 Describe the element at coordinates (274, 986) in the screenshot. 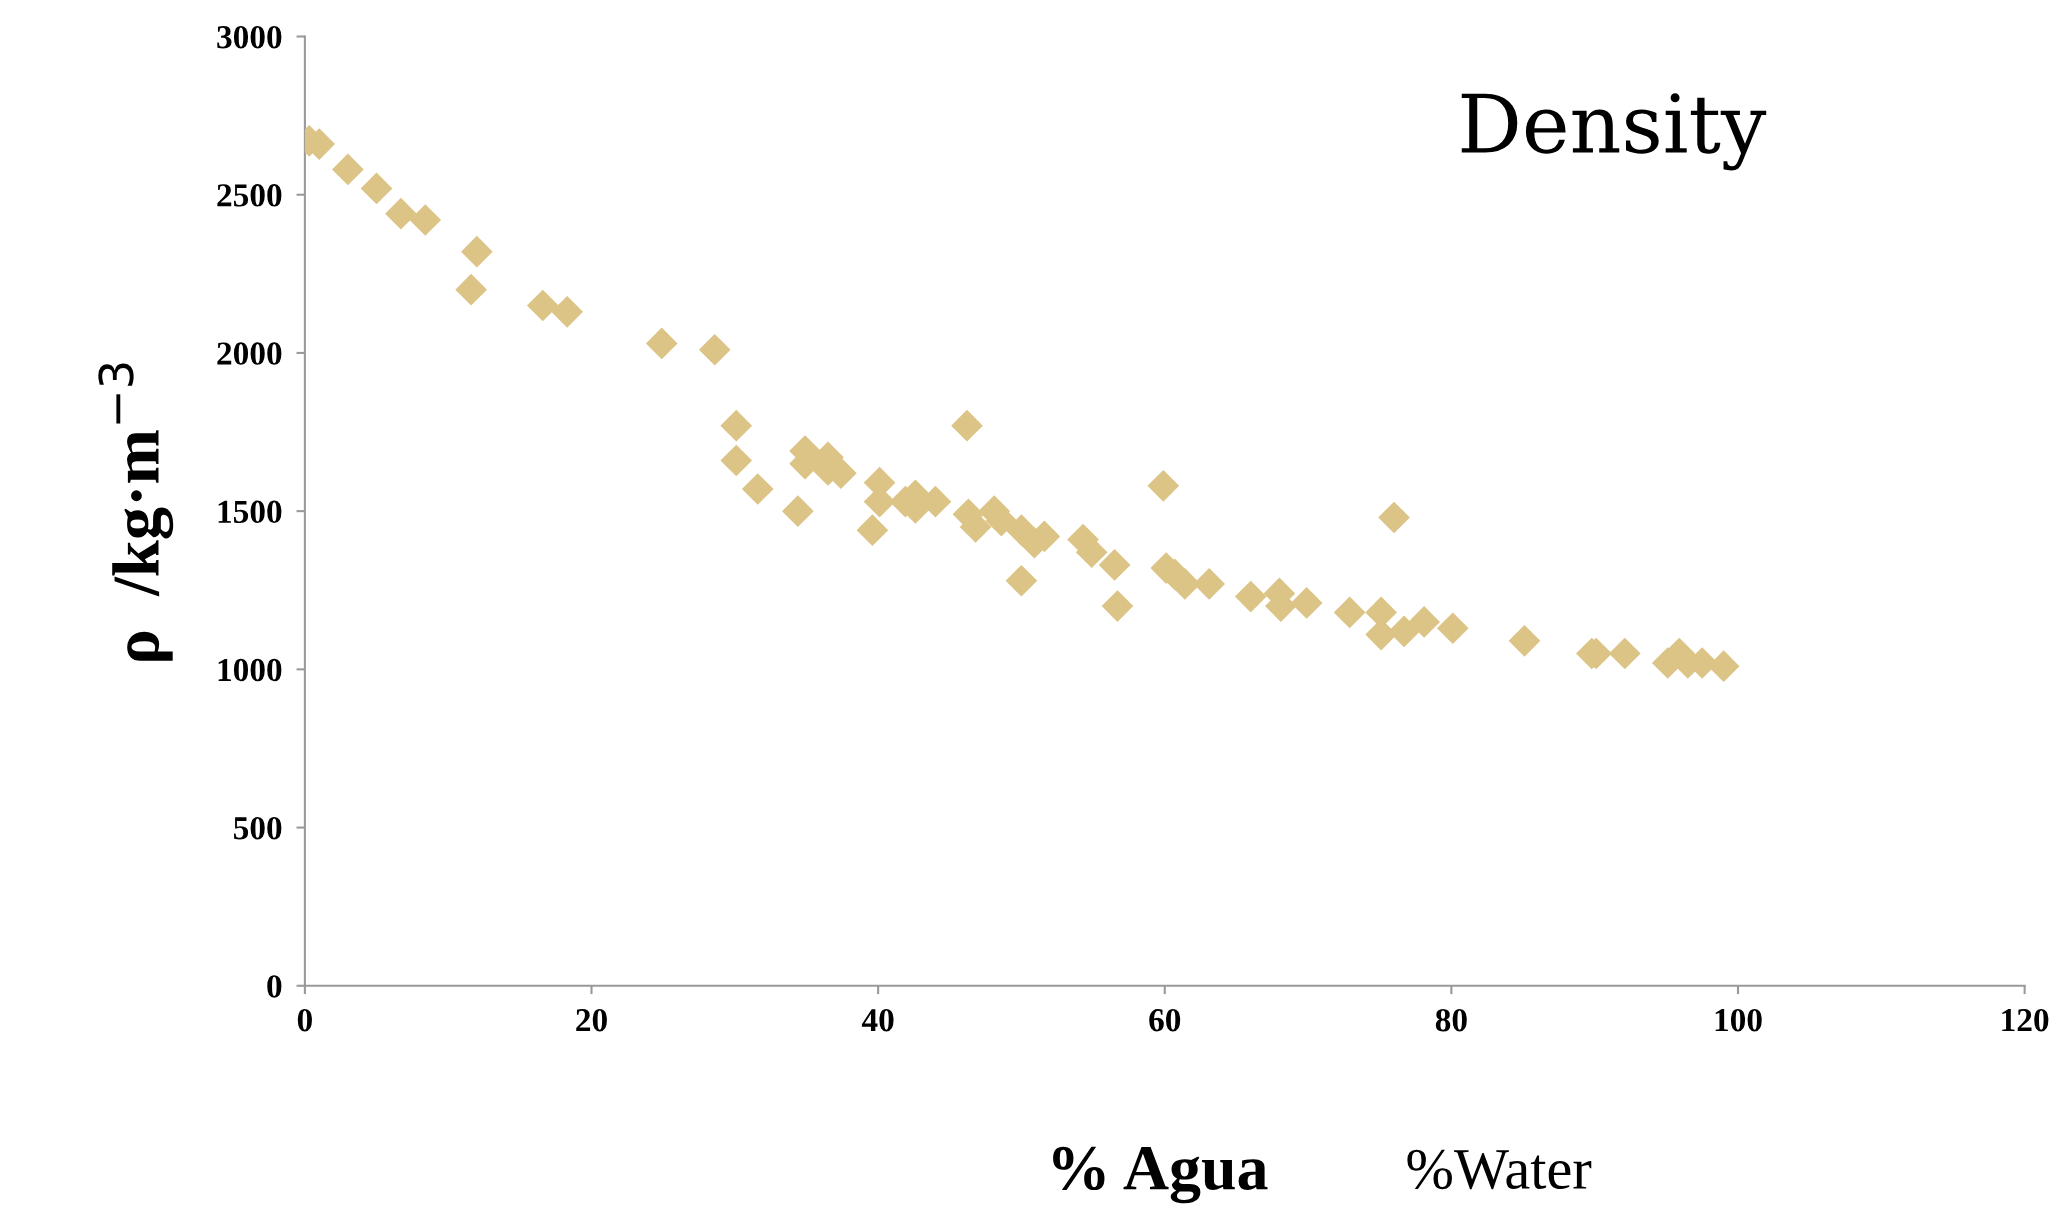

I see `y-tick-label: 0` at that location.